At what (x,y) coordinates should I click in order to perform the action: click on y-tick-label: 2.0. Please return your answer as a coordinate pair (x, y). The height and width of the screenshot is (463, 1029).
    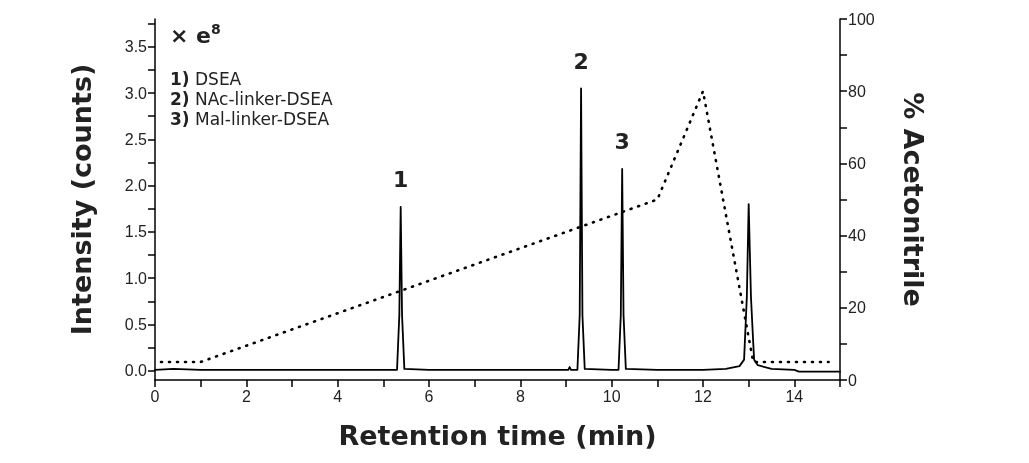
    Looking at the image, I should click on (136, 186).